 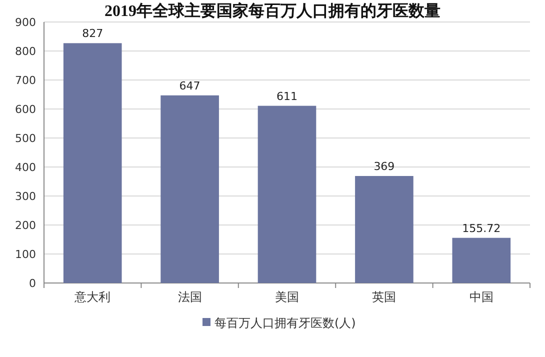 I want to click on x-tick-label: 中国, so click(x=481, y=297).